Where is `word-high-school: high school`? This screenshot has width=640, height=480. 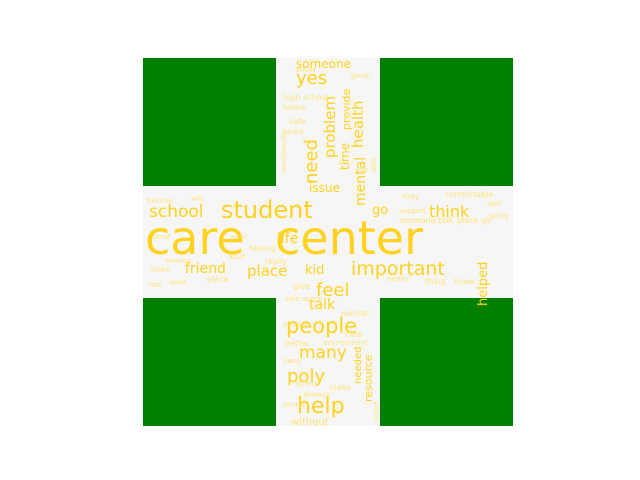 word-high-school: high school is located at coordinates (306, 97).